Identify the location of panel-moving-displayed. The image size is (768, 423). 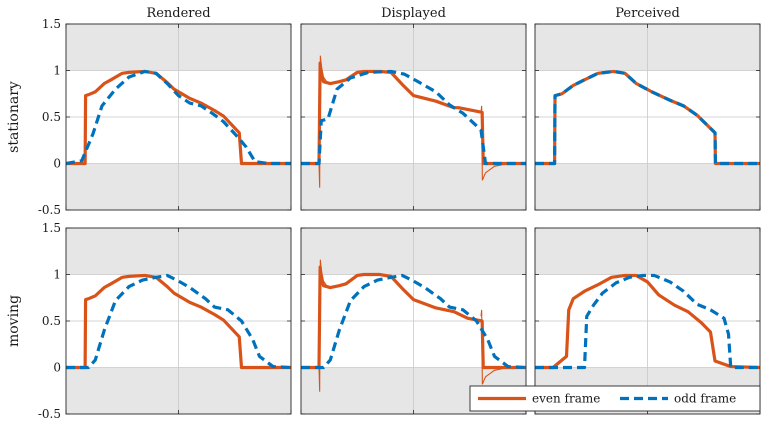
(413, 321).